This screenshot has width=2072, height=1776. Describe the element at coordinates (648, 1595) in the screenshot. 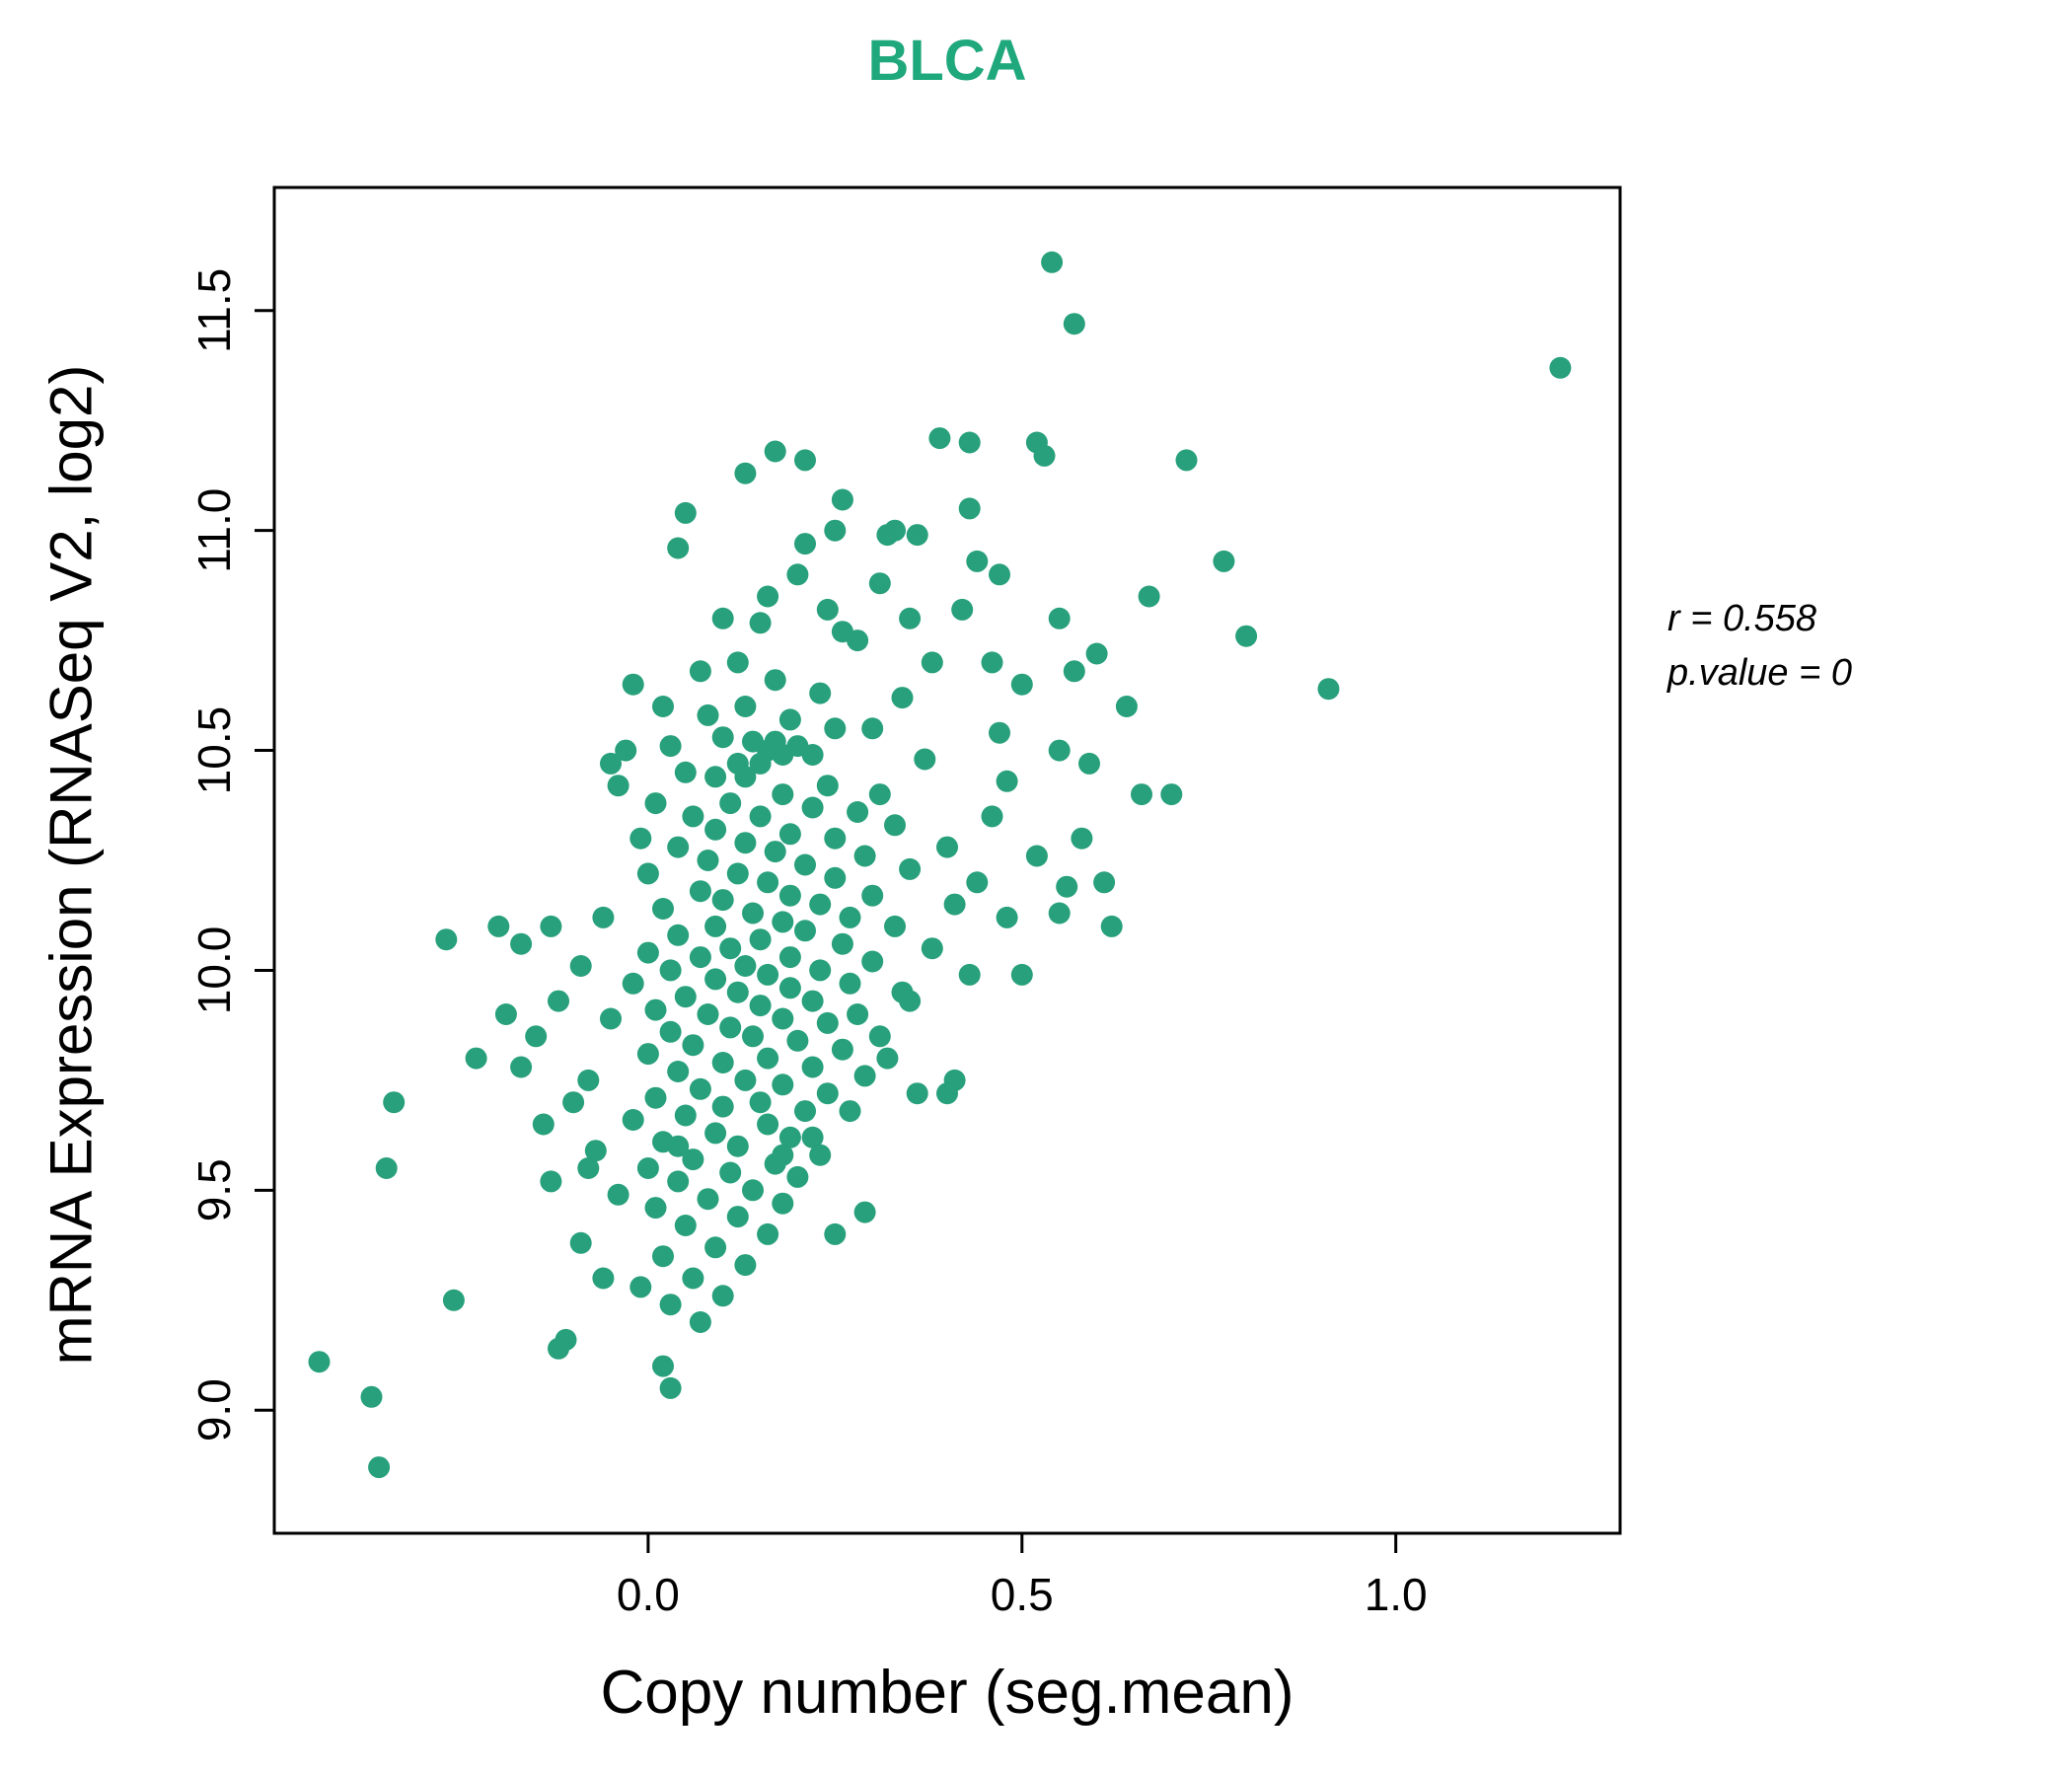

I see `svg-text: 0.0` at that location.